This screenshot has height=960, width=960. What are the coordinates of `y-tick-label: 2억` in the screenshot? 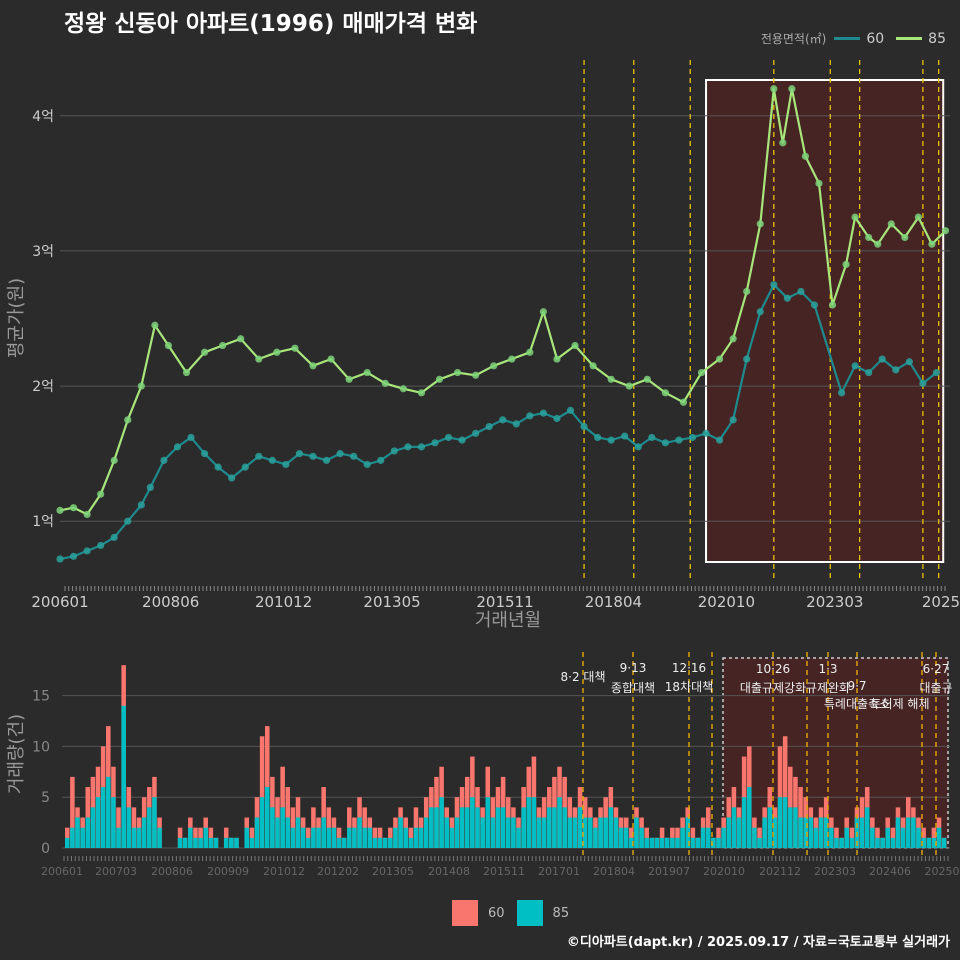 It's located at (43, 387).